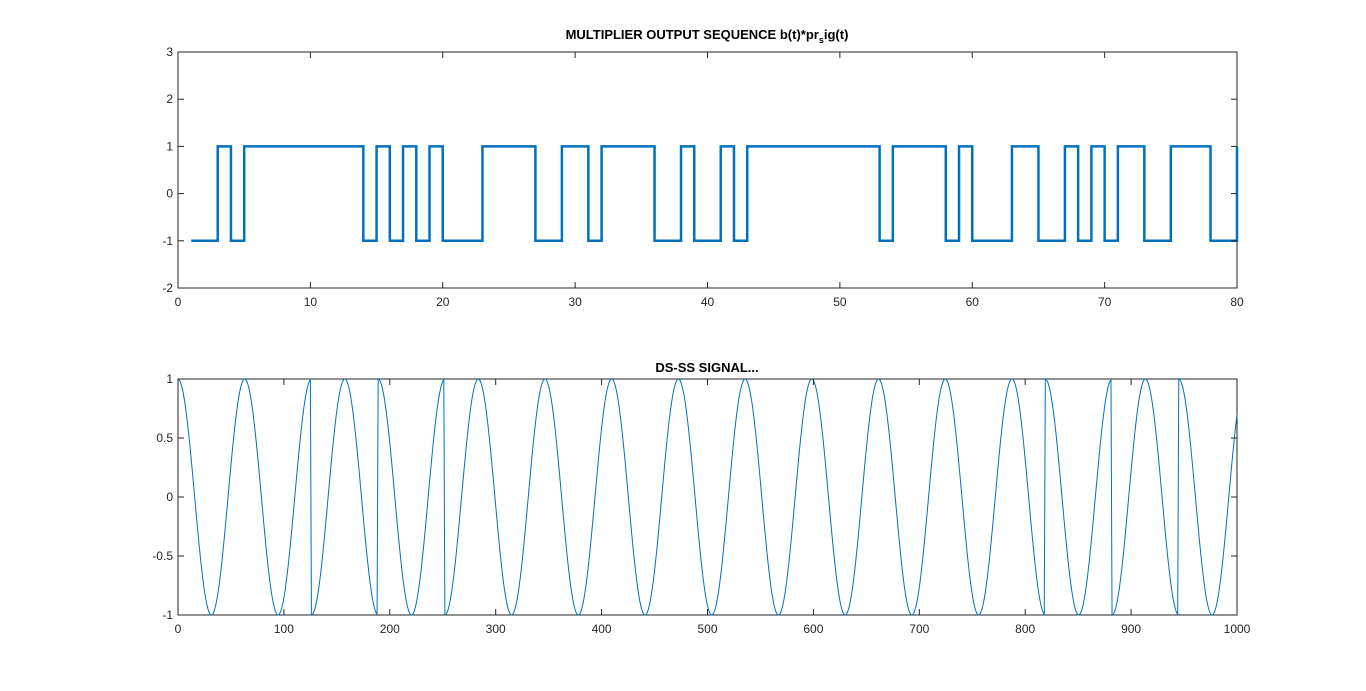 The height and width of the screenshot is (691, 1366). I want to click on x-tick-label: 10, so click(311, 302).